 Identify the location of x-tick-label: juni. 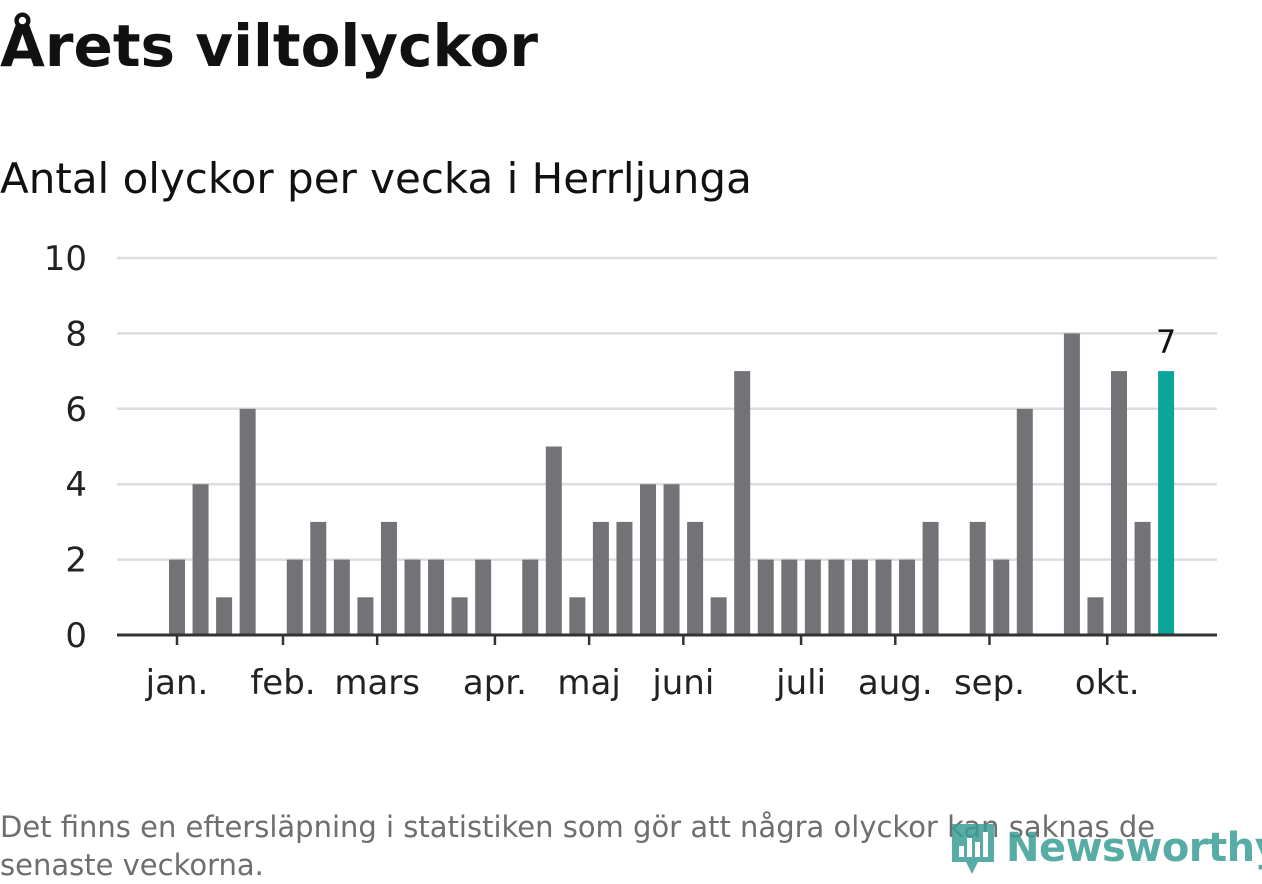
(682, 683).